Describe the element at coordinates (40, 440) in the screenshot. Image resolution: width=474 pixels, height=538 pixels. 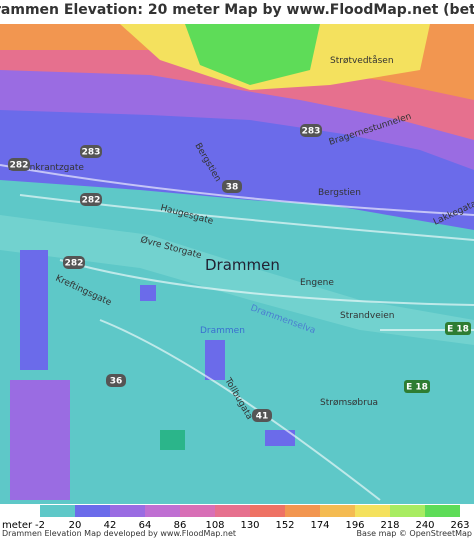
I see `purple-patch` at that location.